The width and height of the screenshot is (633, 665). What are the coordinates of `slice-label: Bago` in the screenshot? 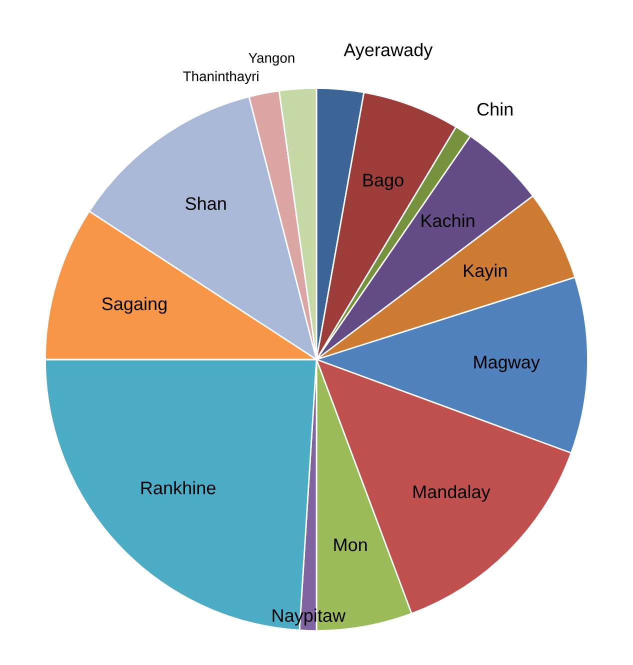 It's located at (383, 182).